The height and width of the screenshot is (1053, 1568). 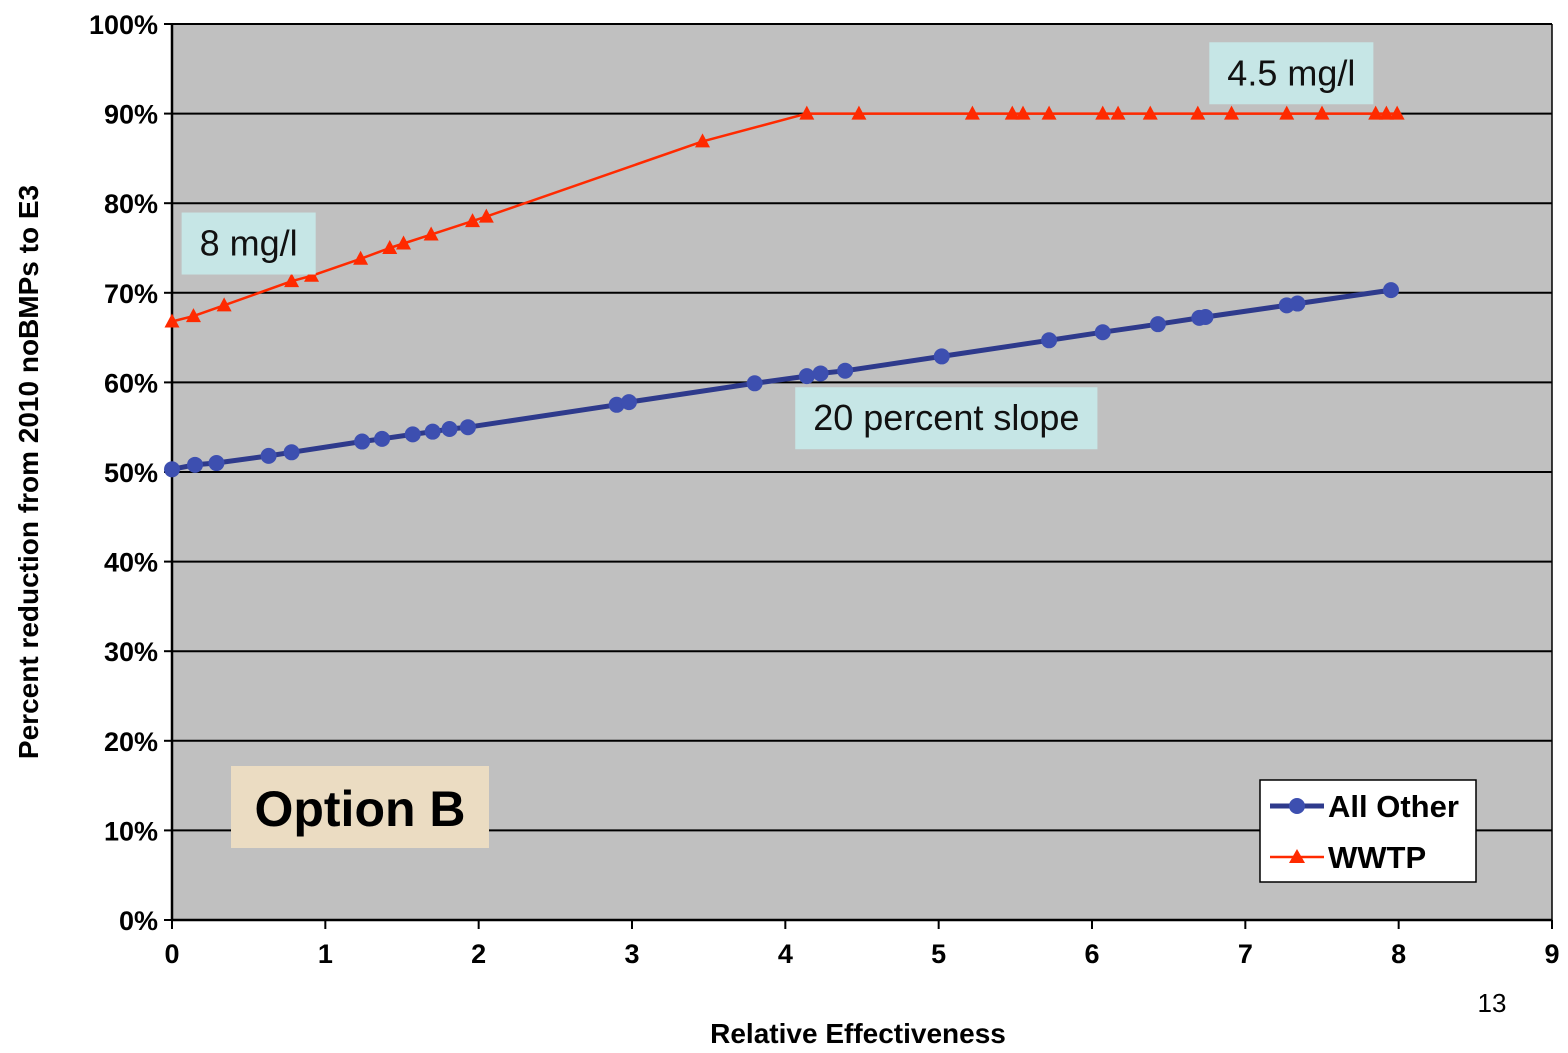 What do you see at coordinates (1297, 856) in the screenshot?
I see `legend-marker-wwtp` at bounding box center [1297, 856].